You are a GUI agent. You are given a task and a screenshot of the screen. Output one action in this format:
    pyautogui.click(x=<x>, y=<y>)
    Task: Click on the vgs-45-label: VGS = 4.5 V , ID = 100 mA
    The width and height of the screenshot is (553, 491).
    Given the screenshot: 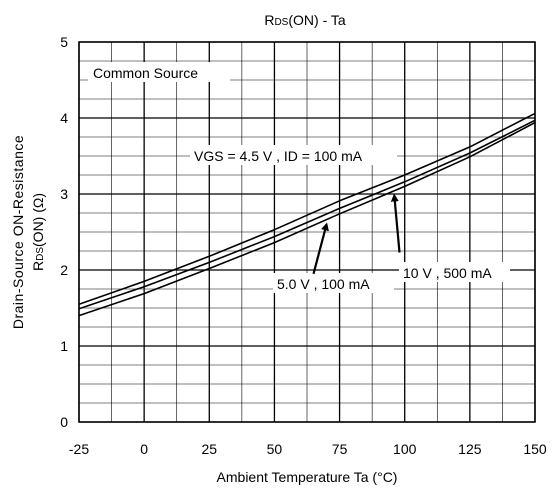 What is the action you would take?
    pyautogui.click(x=278, y=156)
    